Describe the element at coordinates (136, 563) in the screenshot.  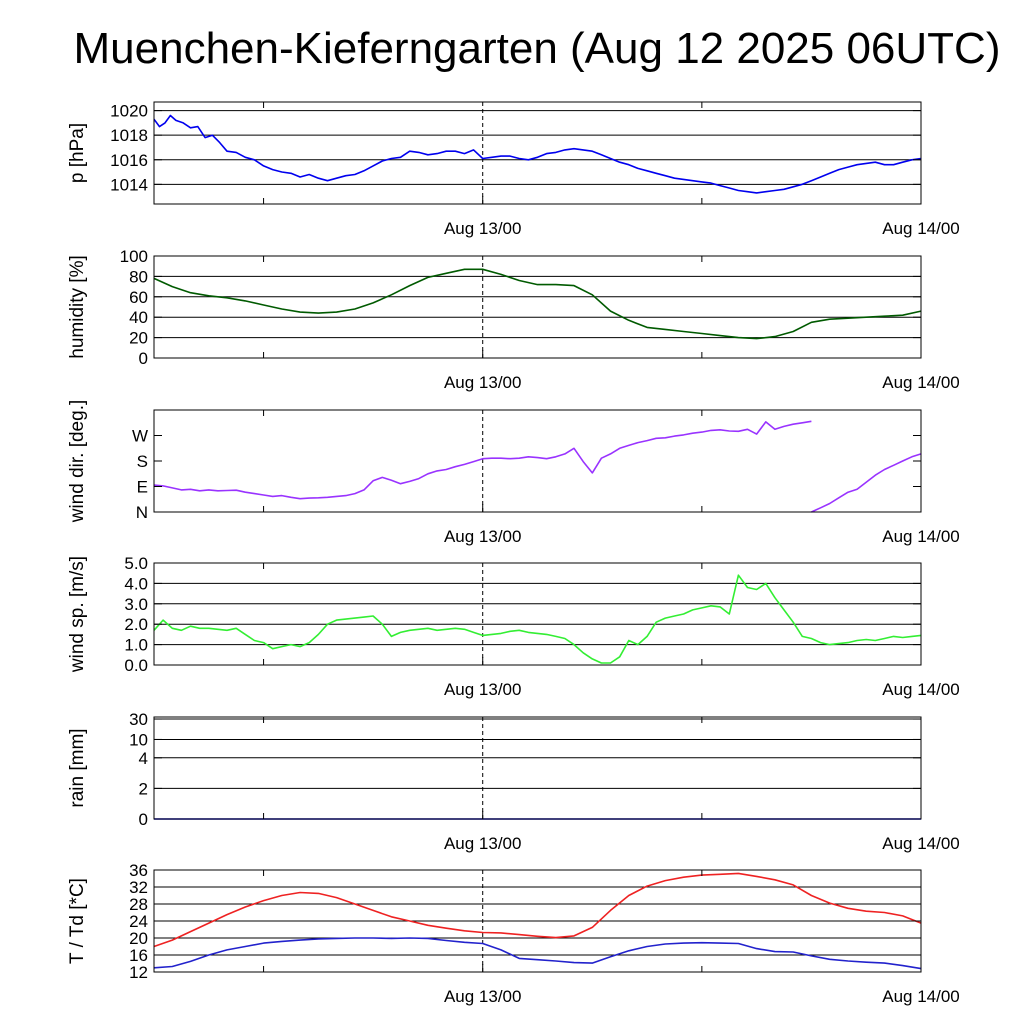
I see `wind_speed-ytick-label: 5.0` at that location.